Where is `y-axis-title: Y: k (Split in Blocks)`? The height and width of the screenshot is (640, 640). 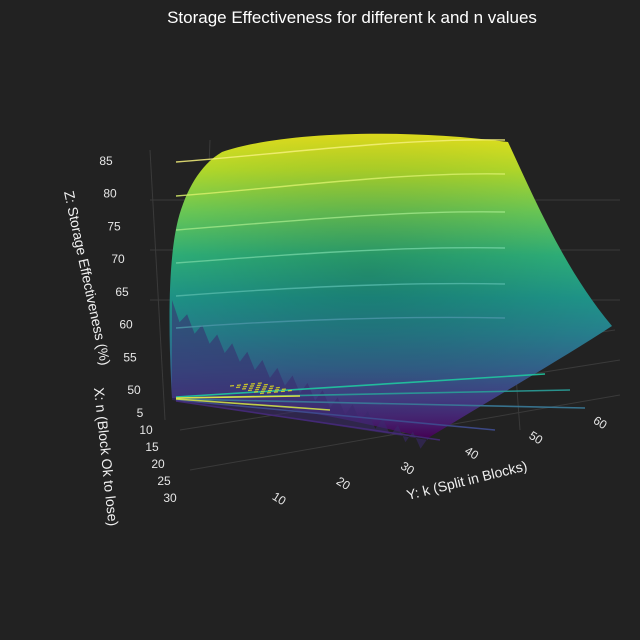
y-axis-title: Y: k (Split in Blocks) is located at coordinates (467, 479).